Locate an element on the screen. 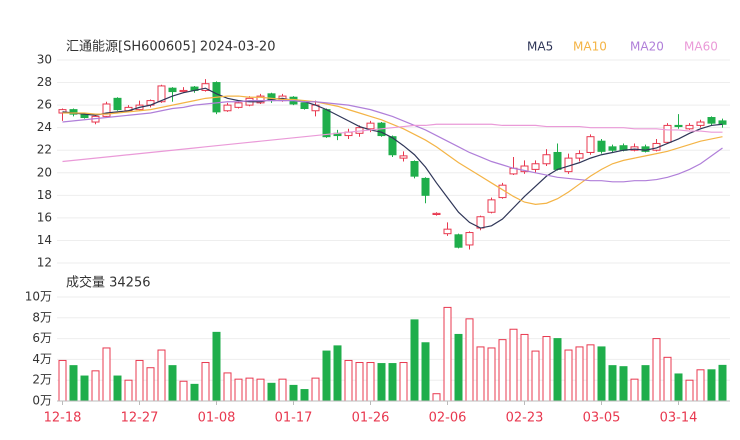 Image resolution: width=740 pixels, height=440 pixels. legend-entry: MA10 is located at coordinates (590, 47).